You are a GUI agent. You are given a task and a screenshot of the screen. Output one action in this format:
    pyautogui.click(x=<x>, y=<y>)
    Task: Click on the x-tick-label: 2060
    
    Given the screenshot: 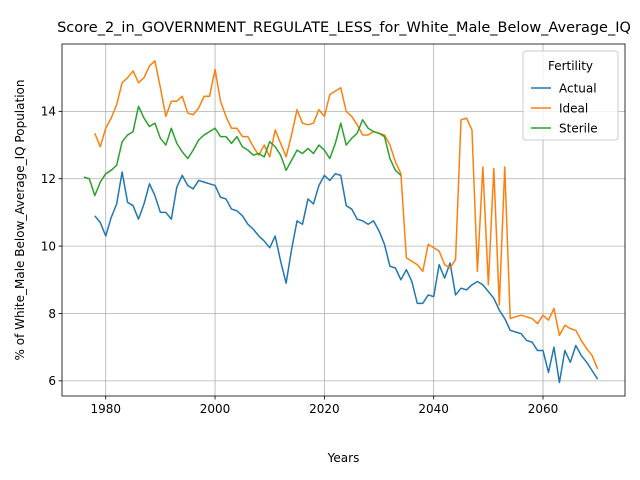 What is the action you would take?
    pyautogui.click(x=543, y=409)
    